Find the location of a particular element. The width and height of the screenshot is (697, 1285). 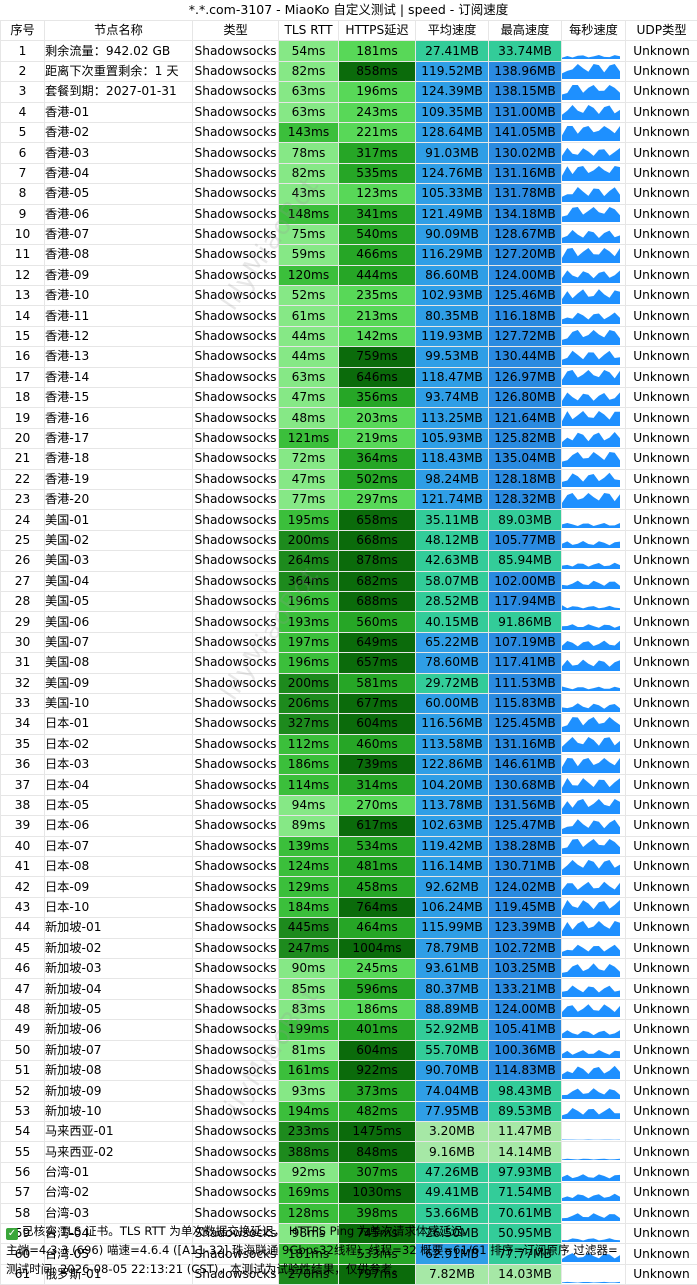

https-latency: 221ms is located at coordinates (377, 132).